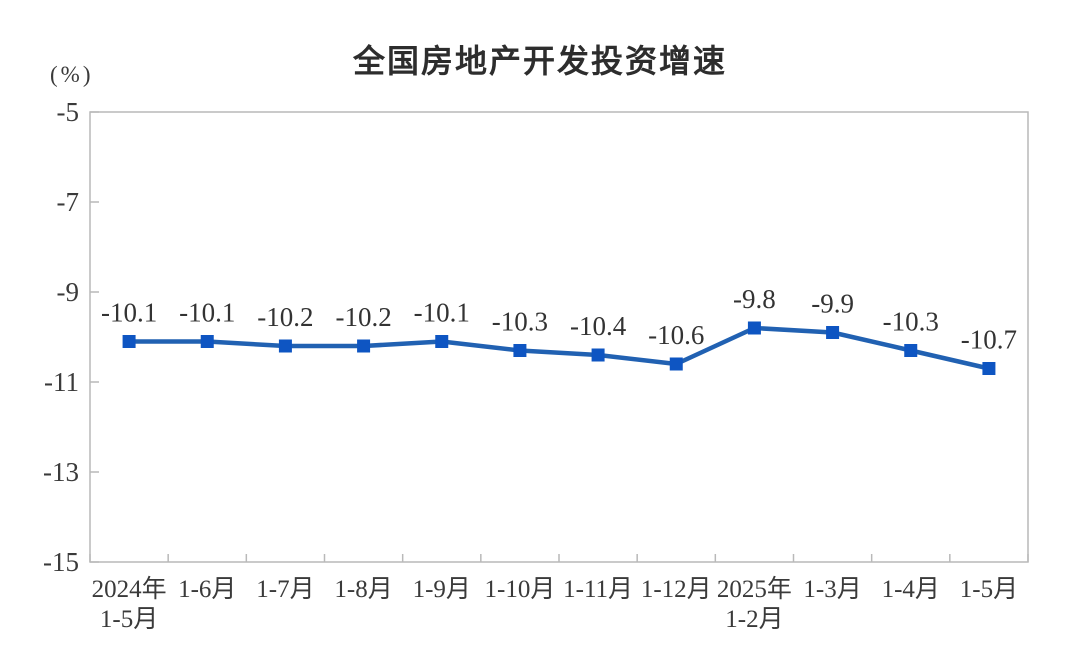  Describe the element at coordinates (68, 202) in the screenshot. I see `y-axis-tick-label: -7` at that location.